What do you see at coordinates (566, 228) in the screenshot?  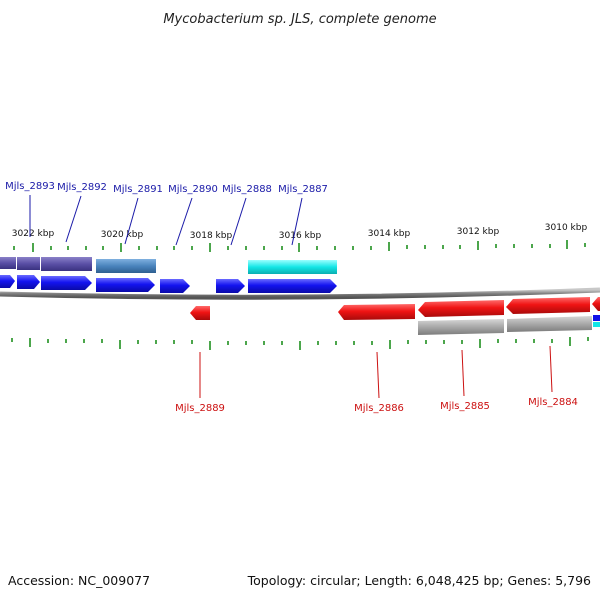 I see `scale-label-3010: 3010 kbp` at bounding box center [566, 228].